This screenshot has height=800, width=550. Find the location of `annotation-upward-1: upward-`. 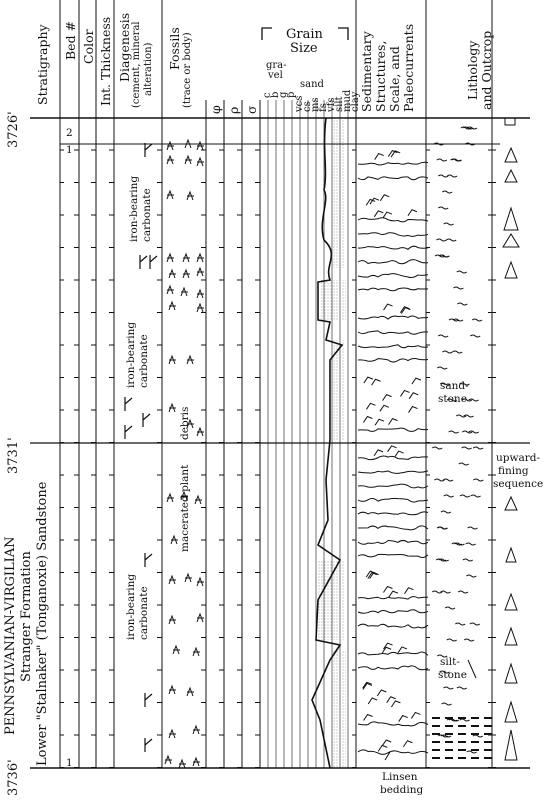

annotation-upward-1: upward- is located at coordinates (518, 458).